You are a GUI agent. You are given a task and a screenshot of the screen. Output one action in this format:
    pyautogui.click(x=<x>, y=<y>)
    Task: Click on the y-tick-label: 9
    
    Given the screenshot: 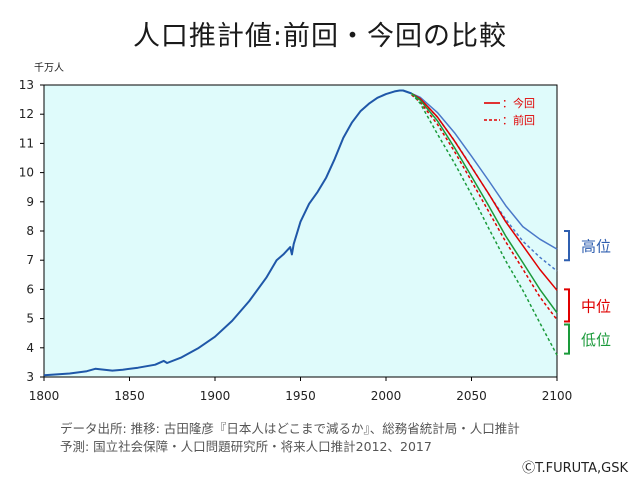 What is the action you would take?
    pyautogui.click(x=30, y=202)
    